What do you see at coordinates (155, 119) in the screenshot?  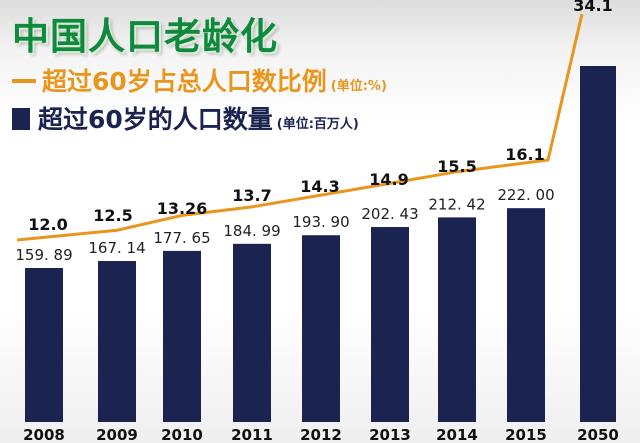 I see `legend-count-label: 超过60岁的人口数量` at bounding box center [155, 119].